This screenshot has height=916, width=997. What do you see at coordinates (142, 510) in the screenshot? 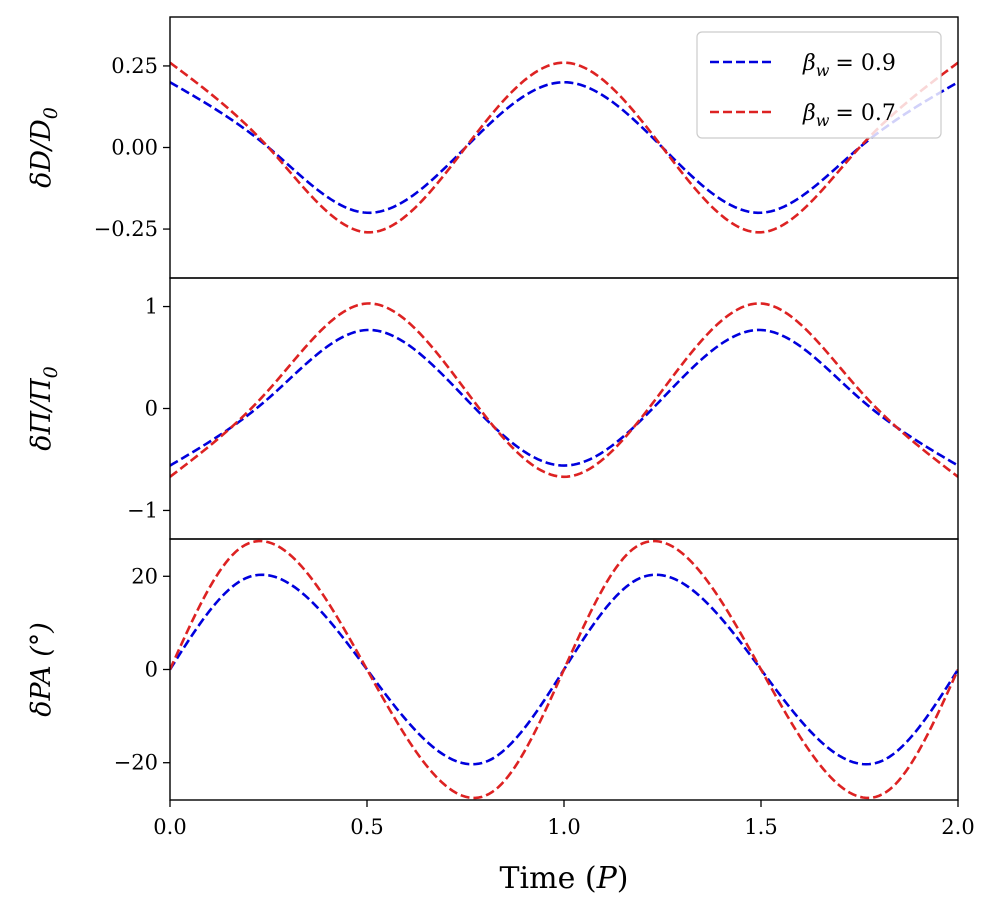
I see `y-tick-label: −1` at bounding box center [142, 510].